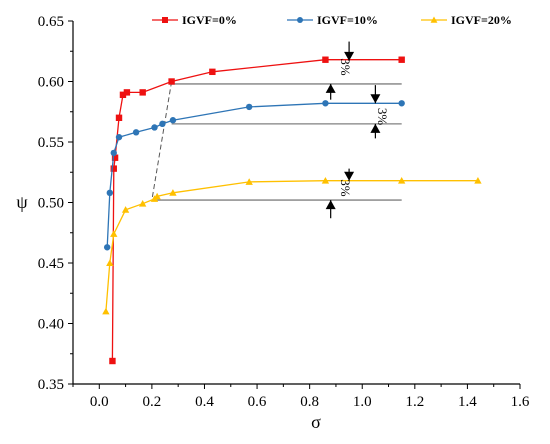 The height and width of the screenshot is (444, 550). What do you see at coordinates (357, 130) in the screenshot?
I see `annotations: 3% 3% 3%` at bounding box center [357, 130].